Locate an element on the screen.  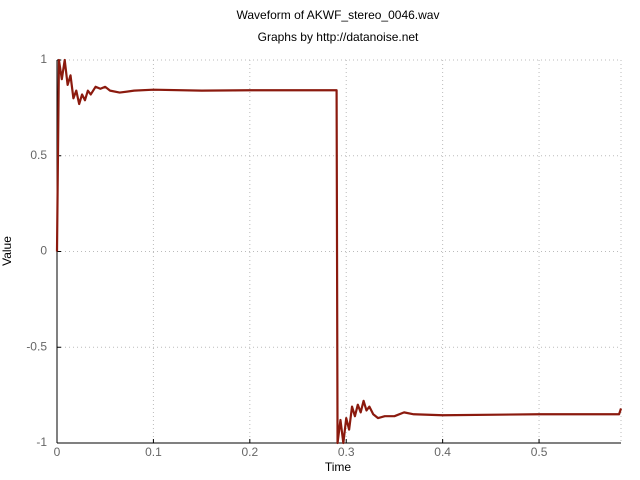
x-axis-label: Time is located at coordinates (338, 467).